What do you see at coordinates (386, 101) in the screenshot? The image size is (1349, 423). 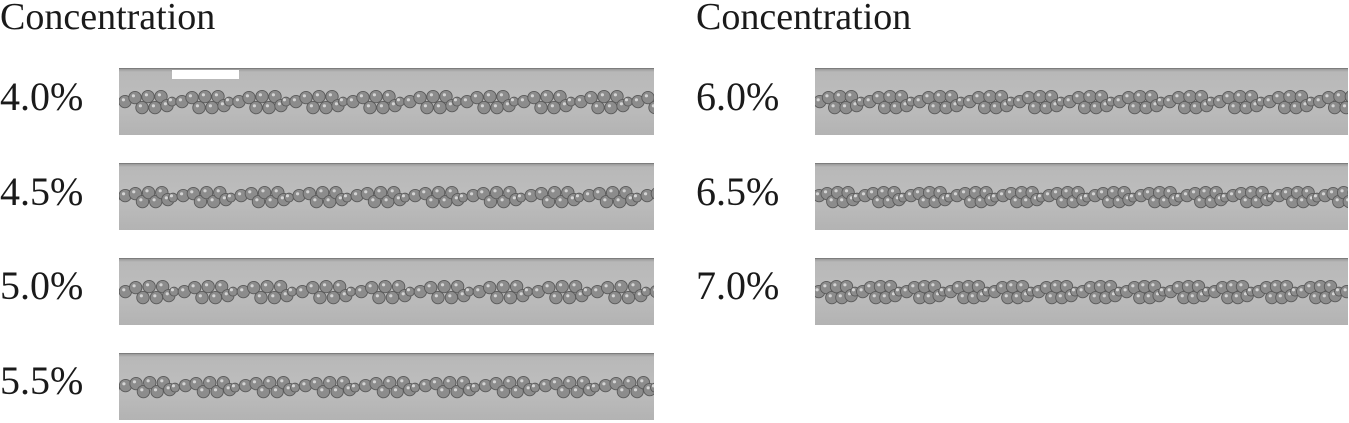 I see `droplet-channel-image` at bounding box center [386, 101].